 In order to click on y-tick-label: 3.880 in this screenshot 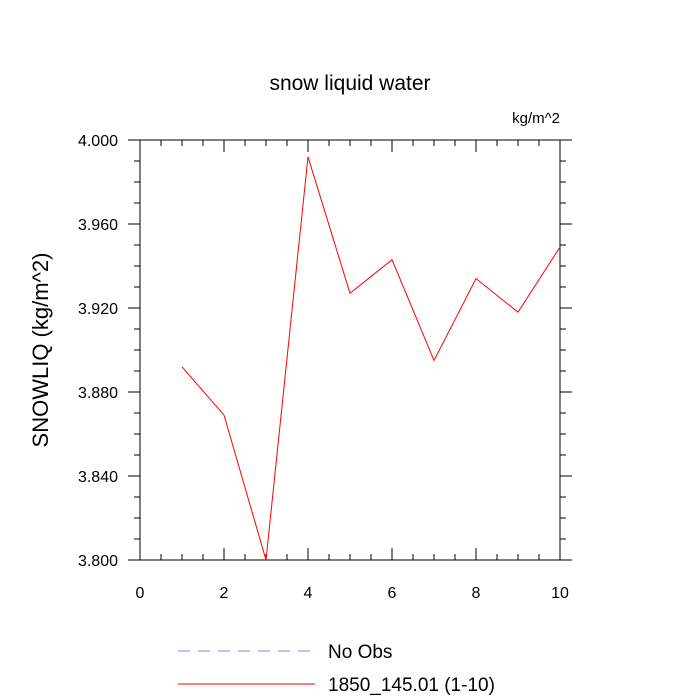, I will do `click(98, 393)`.